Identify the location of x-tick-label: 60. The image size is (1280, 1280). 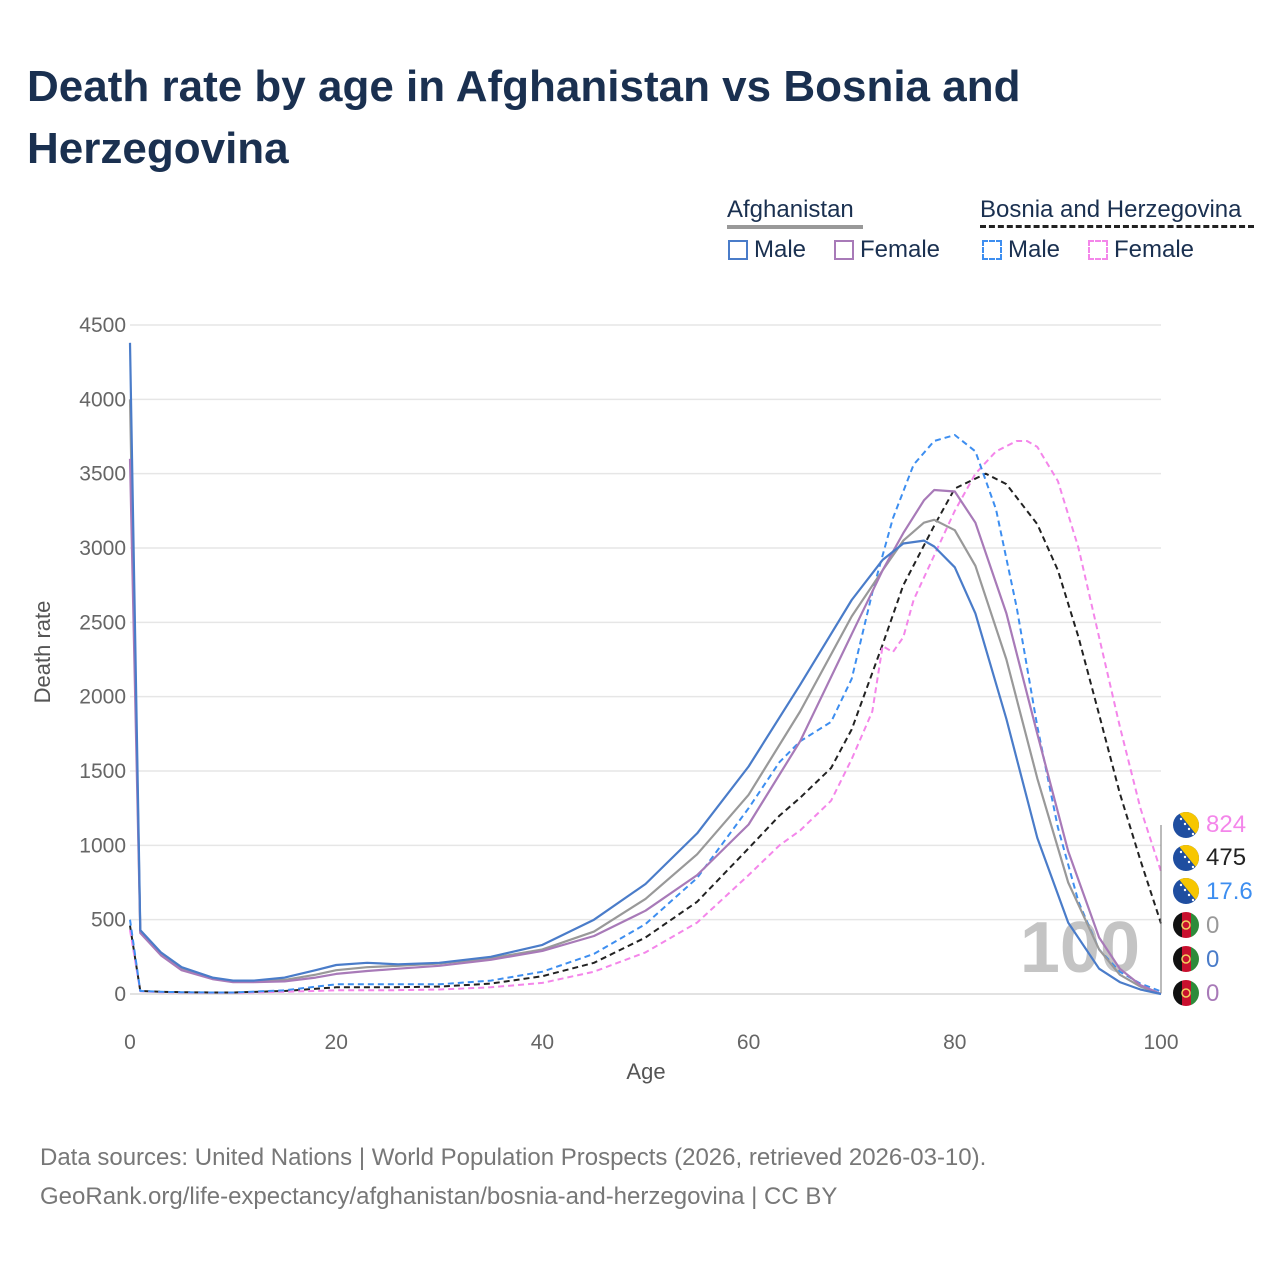
(748, 1042).